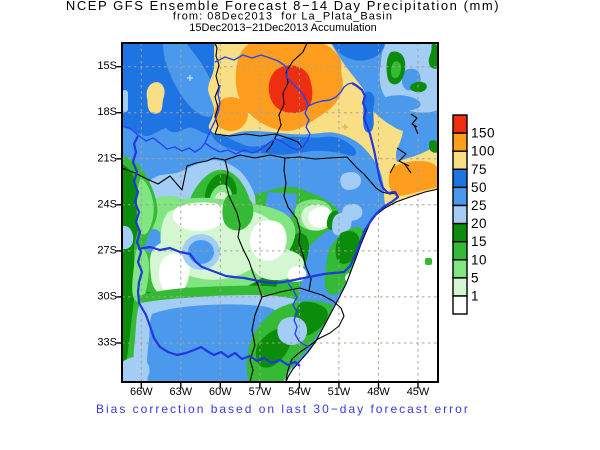 This screenshot has width=600, height=450. Describe the element at coordinates (141, 392) in the screenshot. I see `svg-text: 66W` at that location.